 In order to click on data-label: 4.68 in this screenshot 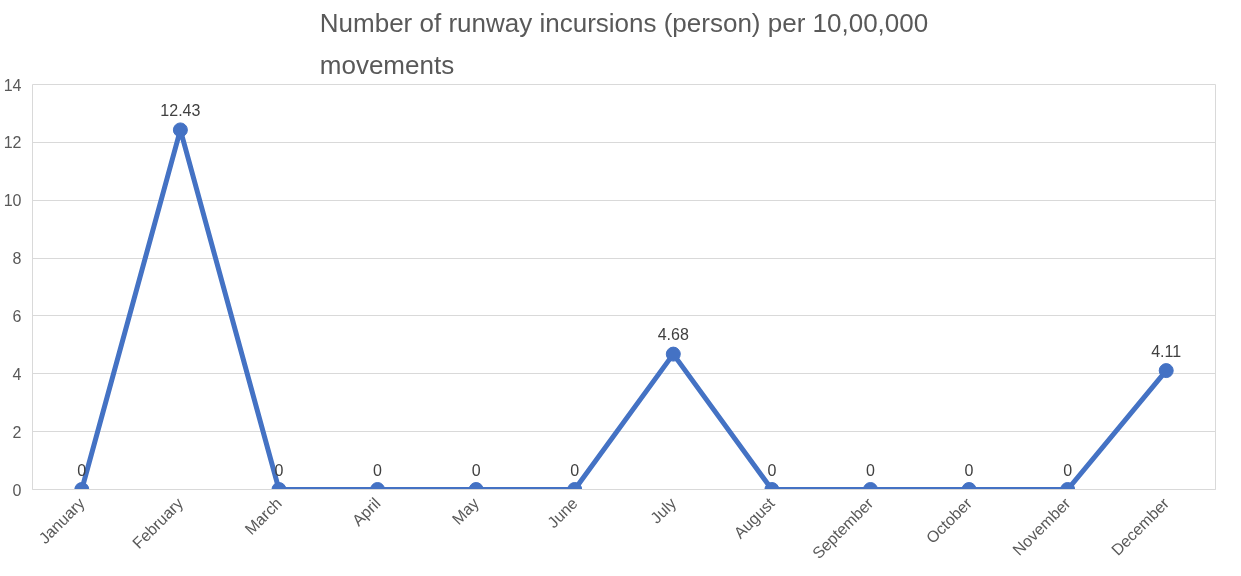, I will do `click(673, 335)`.